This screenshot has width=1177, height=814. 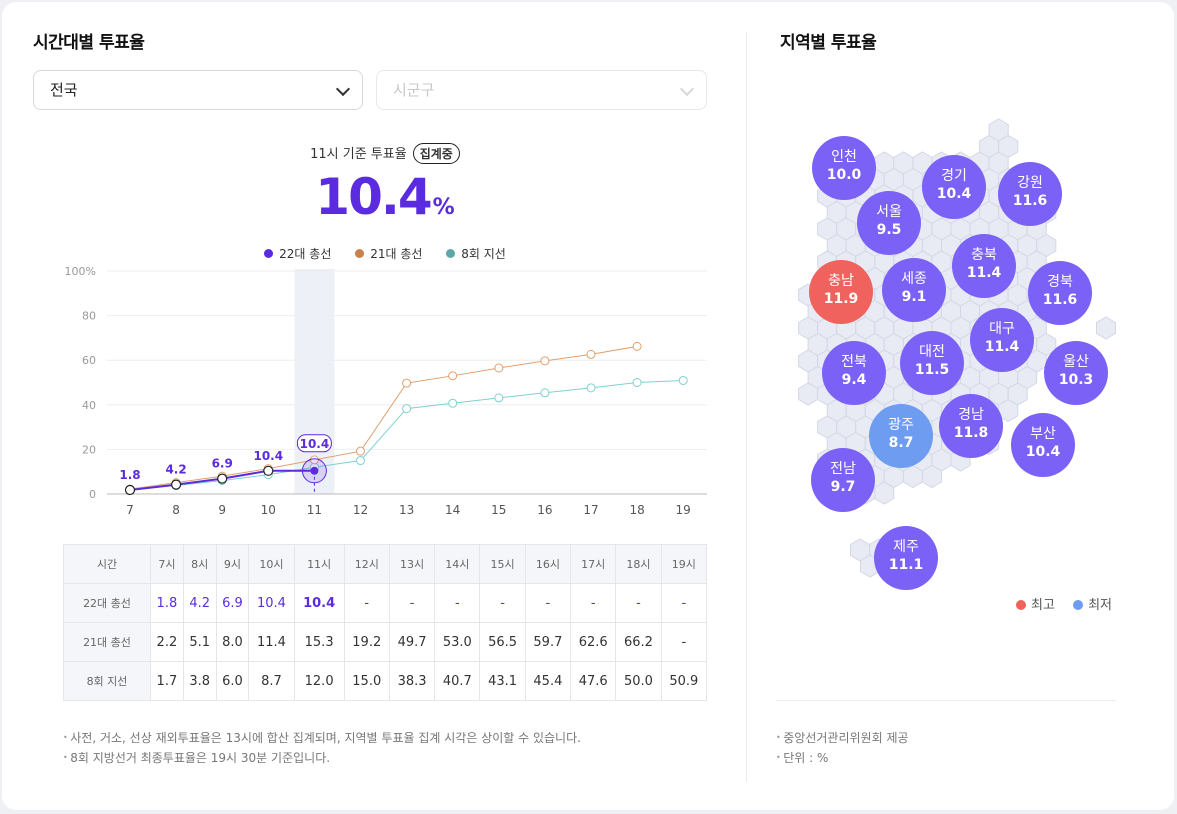 I want to click on region-name: 강원, so click(x=1030, y=183).